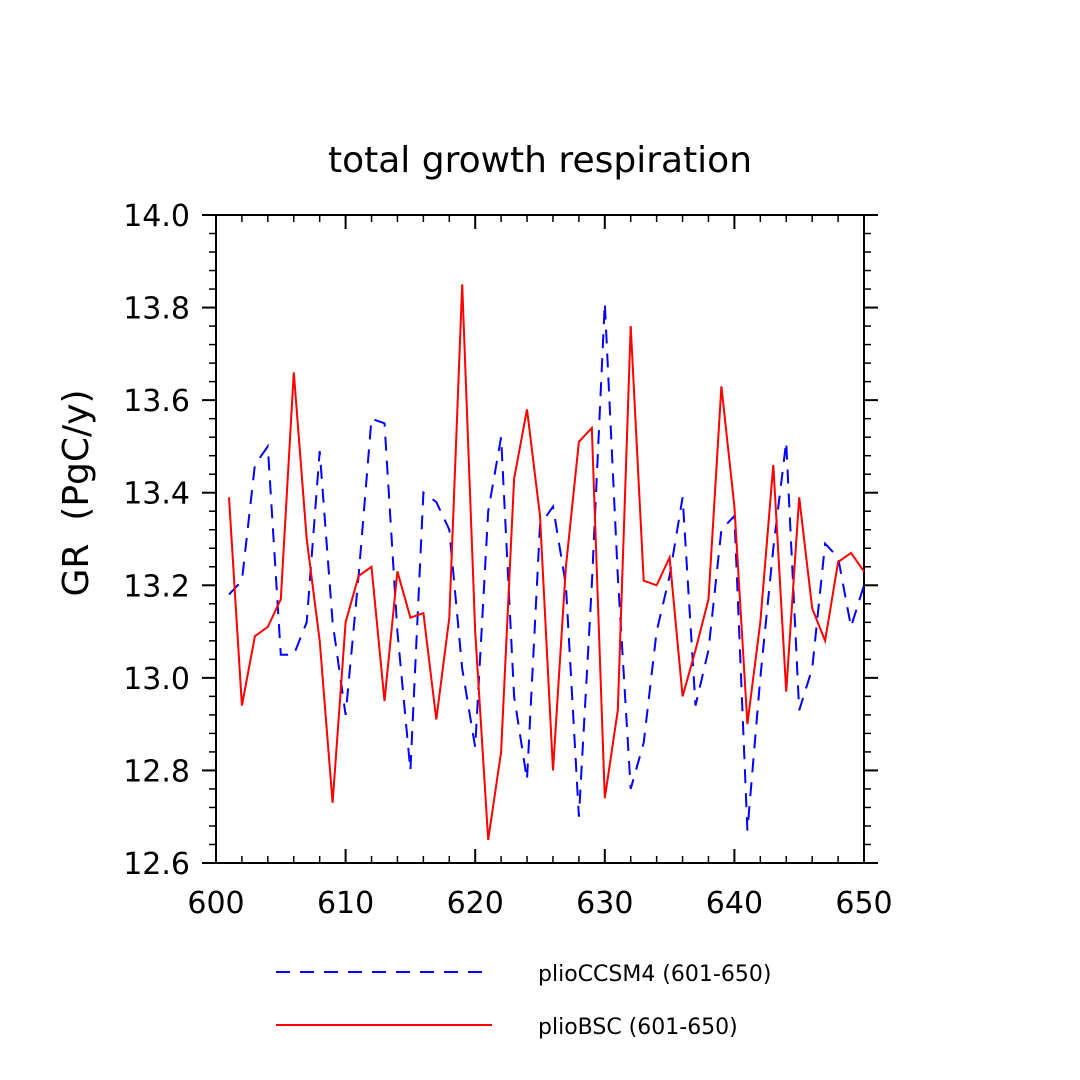 Image resolution: width=1080 pixels, height=1080 pixels. I want to click on y-tick-label: 12.8, so click(156, 771).